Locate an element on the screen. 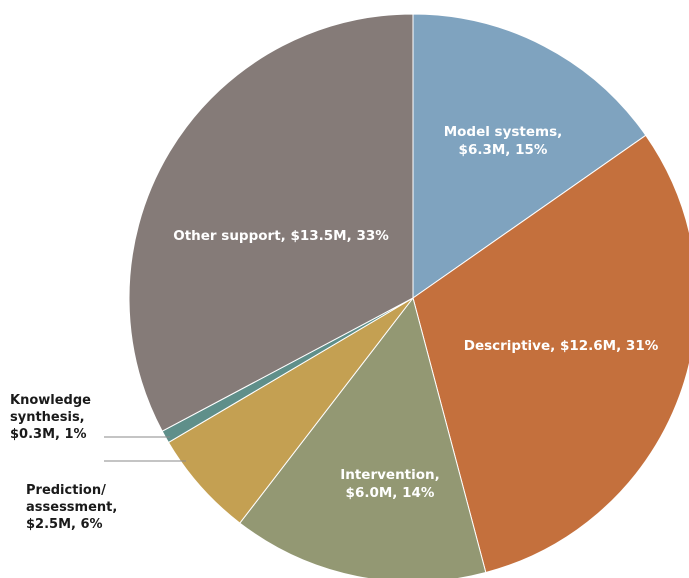 The height and width of the screenshot is (578, 689). slice-label-line: synthesis, is located at coordinates (47, 417).